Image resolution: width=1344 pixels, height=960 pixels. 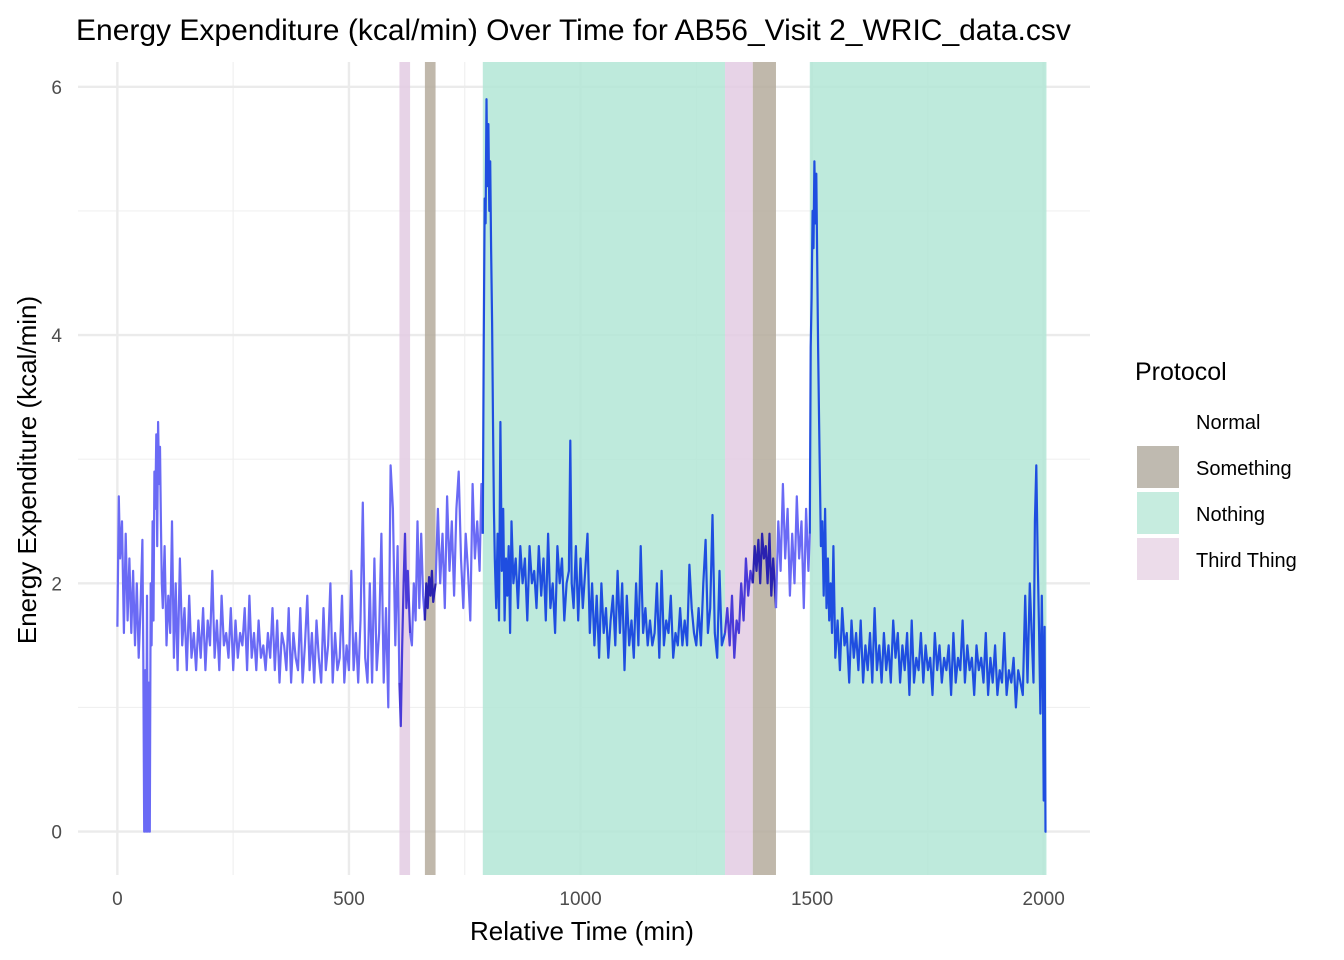 I want to click on y-tick-label: 4, so click(x=56, y=336).